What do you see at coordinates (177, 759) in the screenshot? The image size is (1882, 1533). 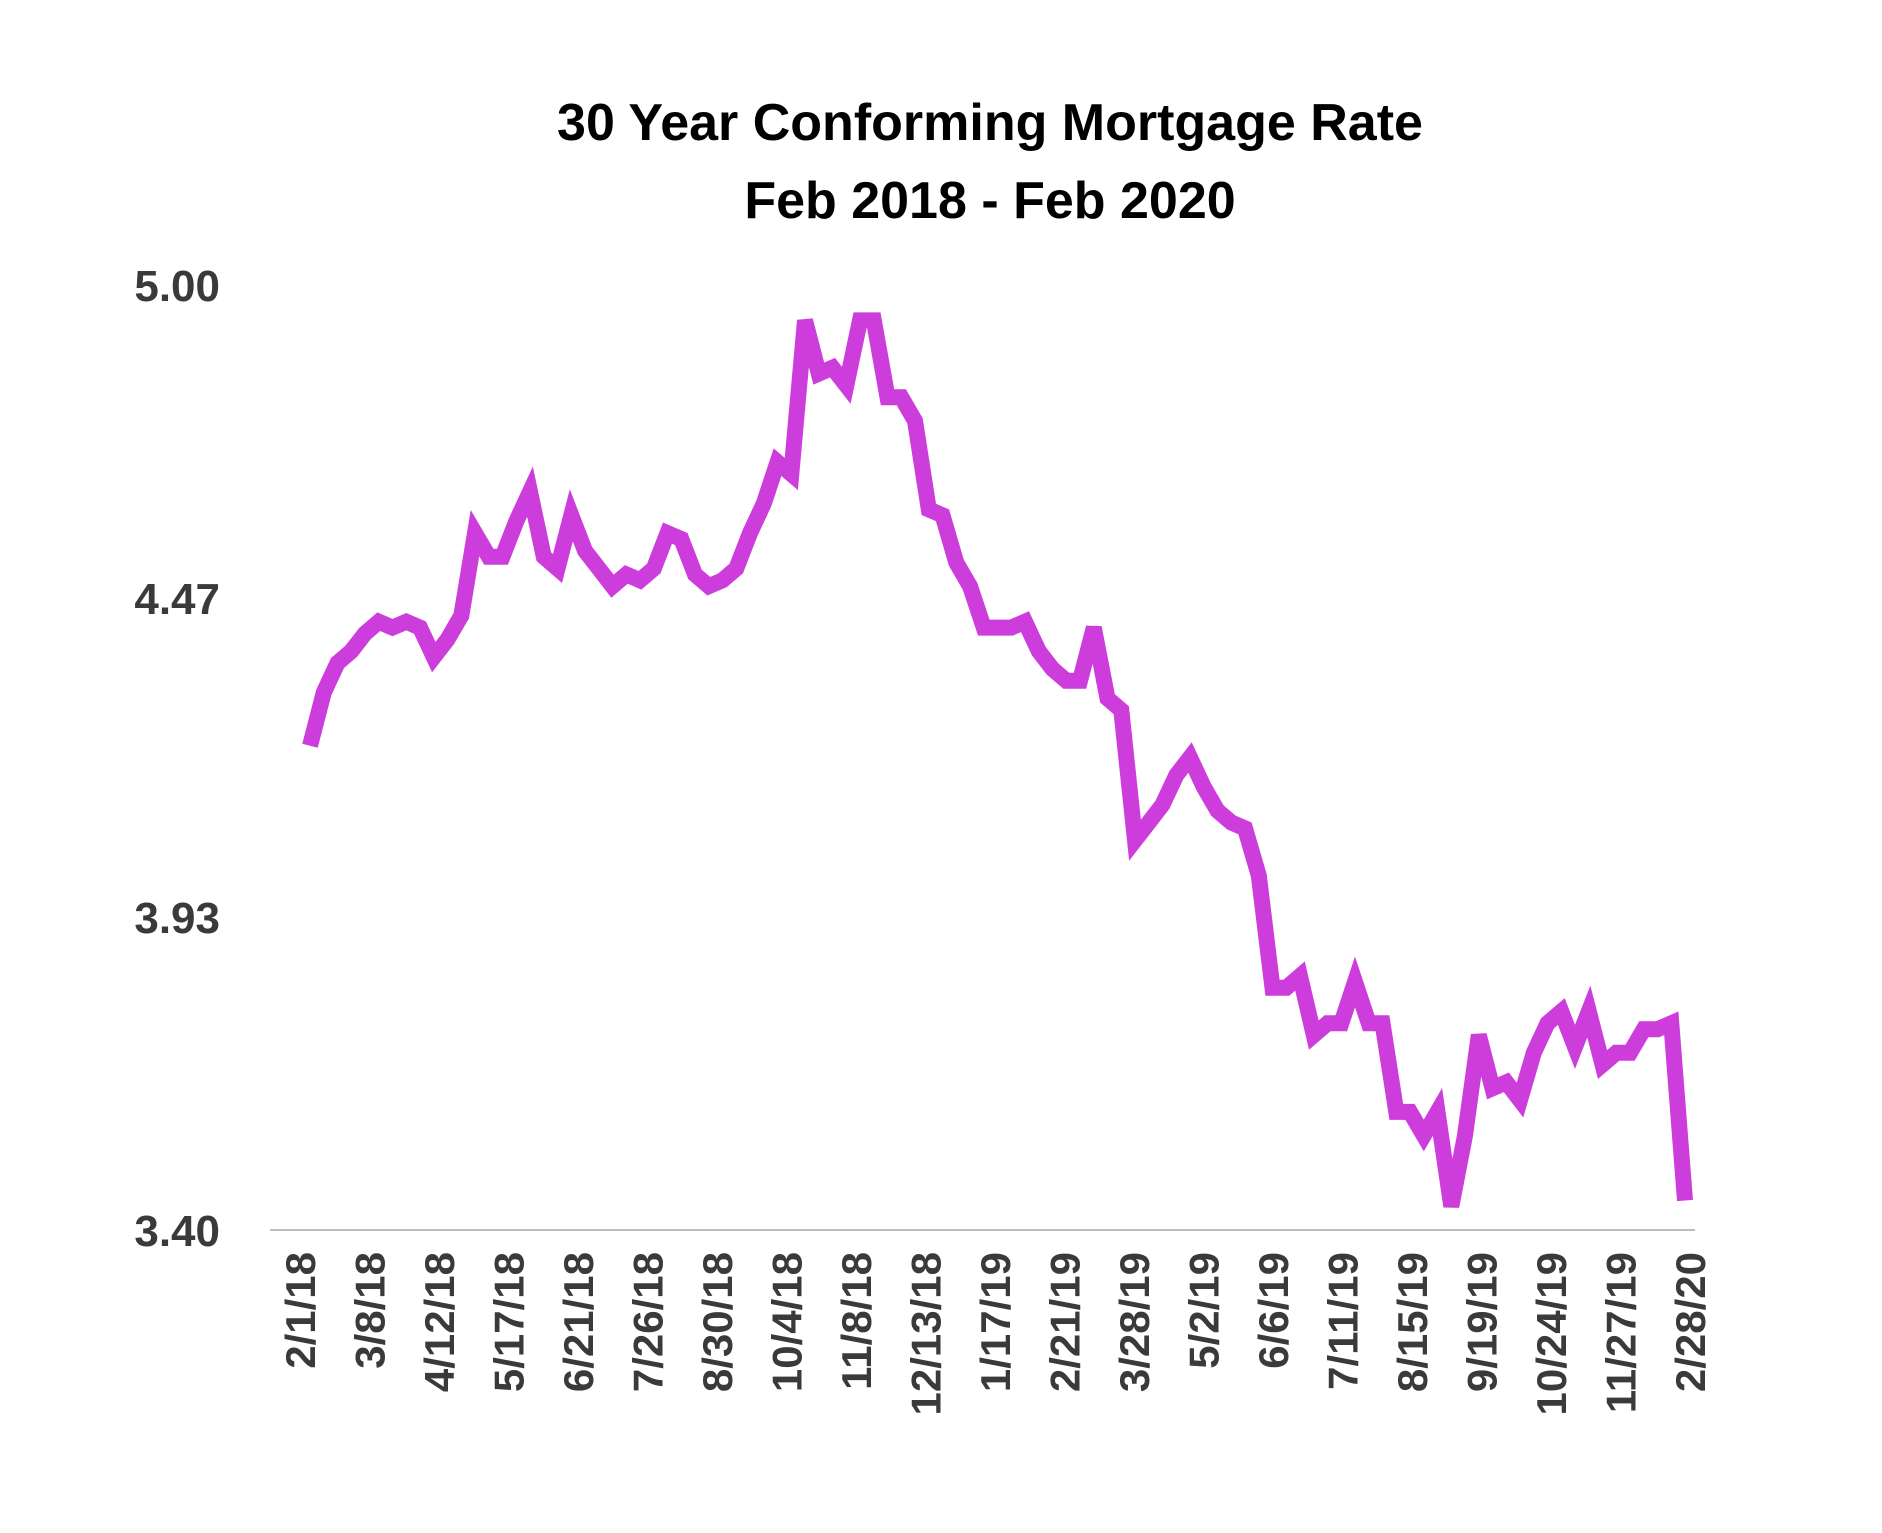 I see `y-axis-ticks: 5.00 4.47 3.93 3.40` at bounding box center [177, 759].